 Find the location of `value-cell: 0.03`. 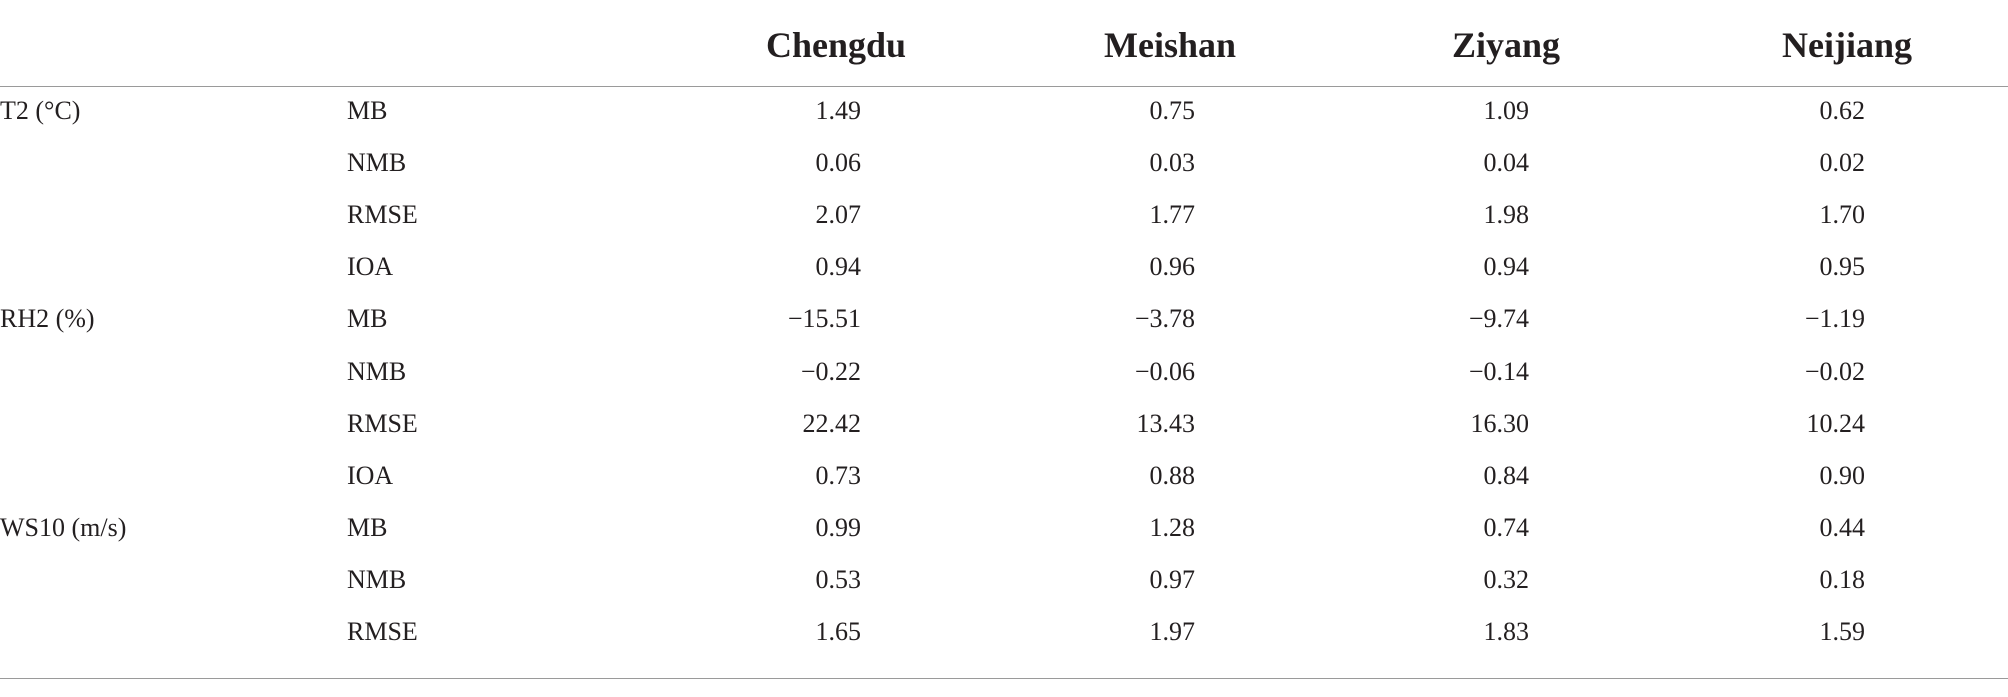

value-cell: 0.03 is located at coordinates (1172, 163).